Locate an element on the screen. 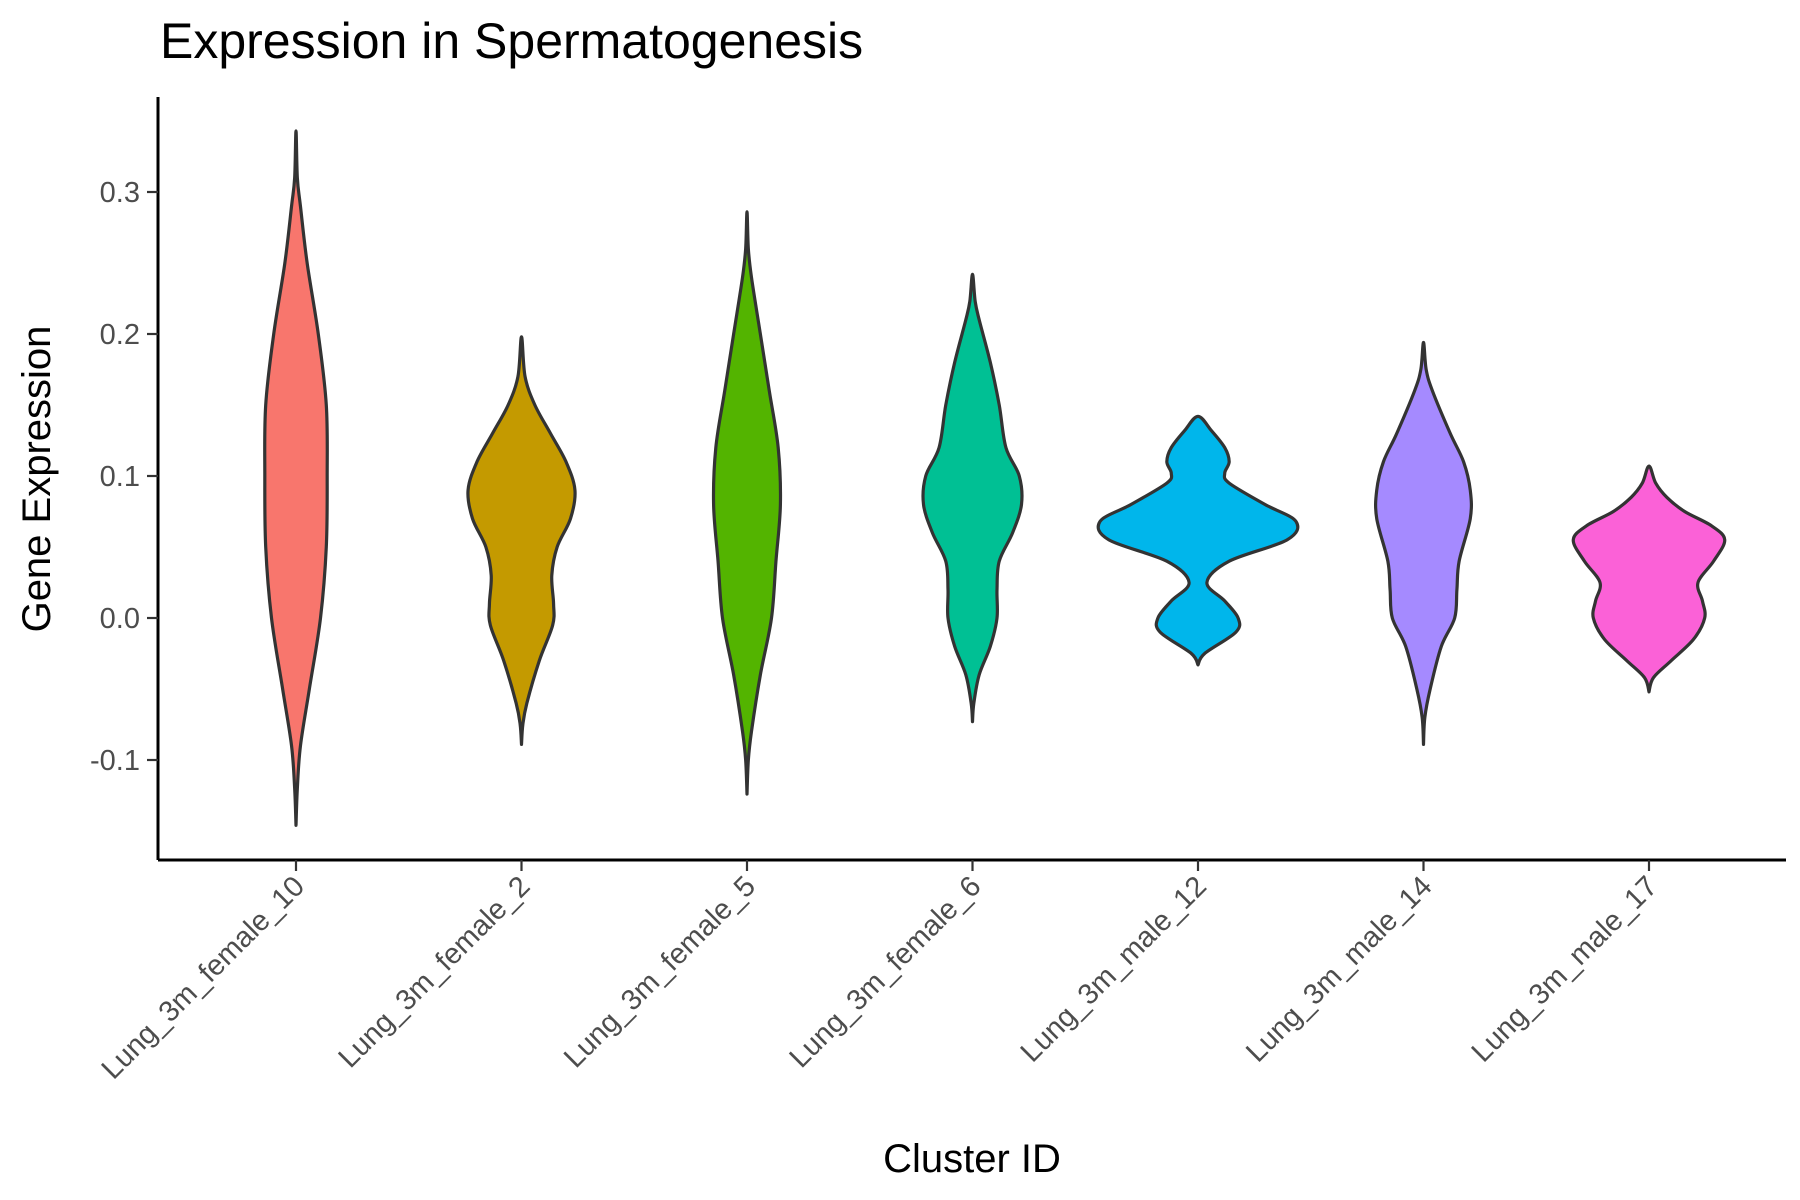 This screenshot has height=1200, width=1800. x-axis-title: Cluster ID is located at coordinates (972, 1159).